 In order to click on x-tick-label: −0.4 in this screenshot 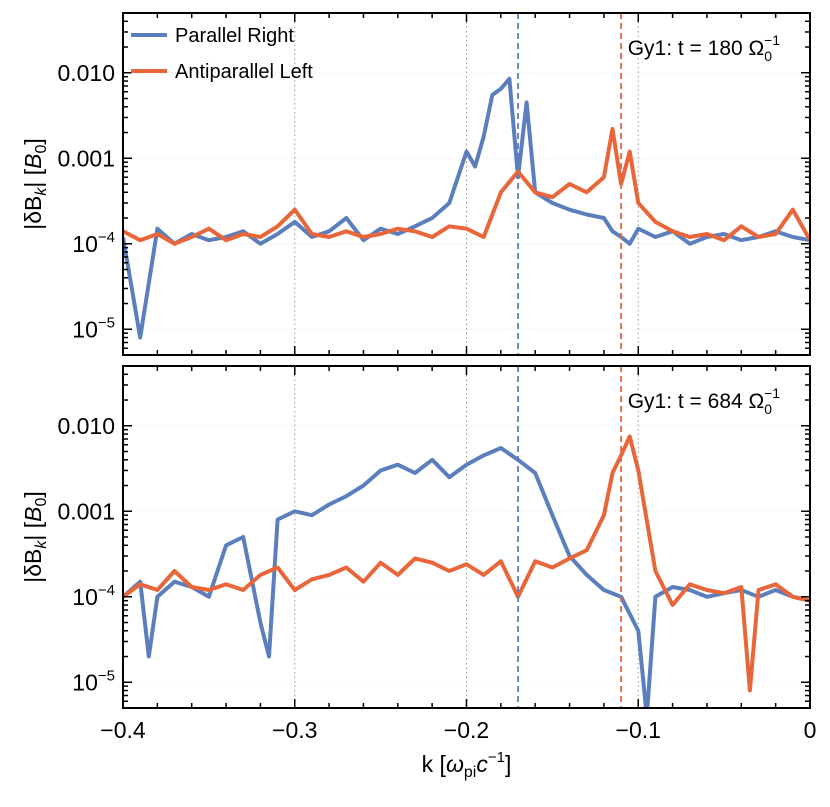, I will do `click(123, 730)`.